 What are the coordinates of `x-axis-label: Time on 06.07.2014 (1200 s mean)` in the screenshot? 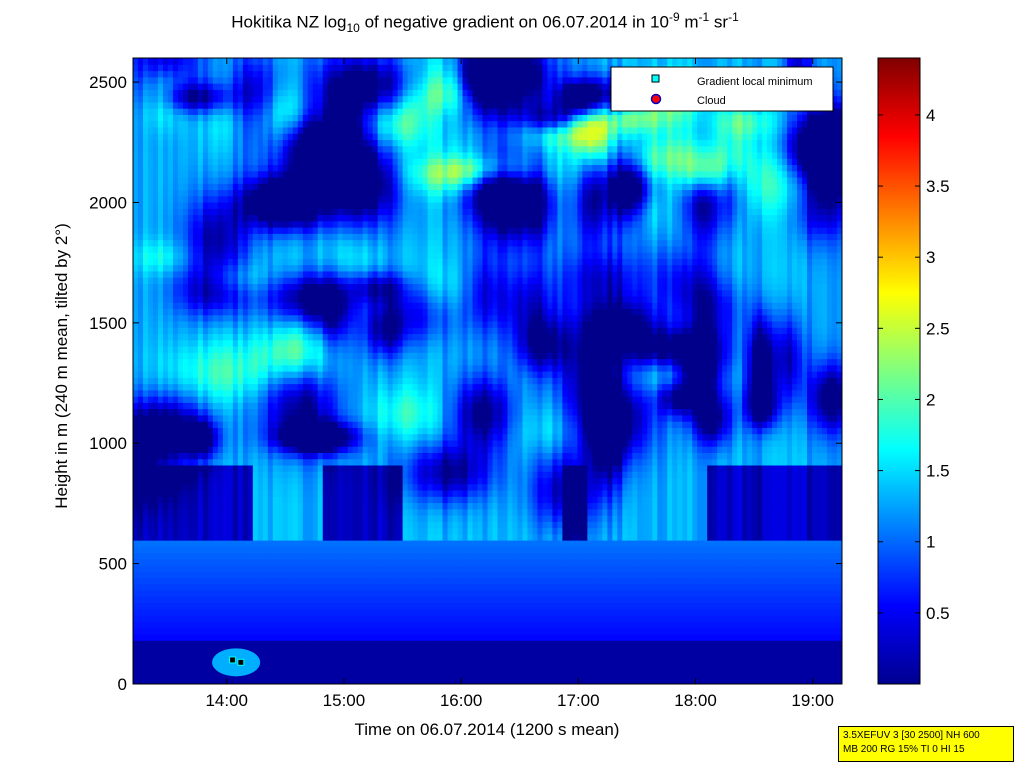 It's located at (487, 729).